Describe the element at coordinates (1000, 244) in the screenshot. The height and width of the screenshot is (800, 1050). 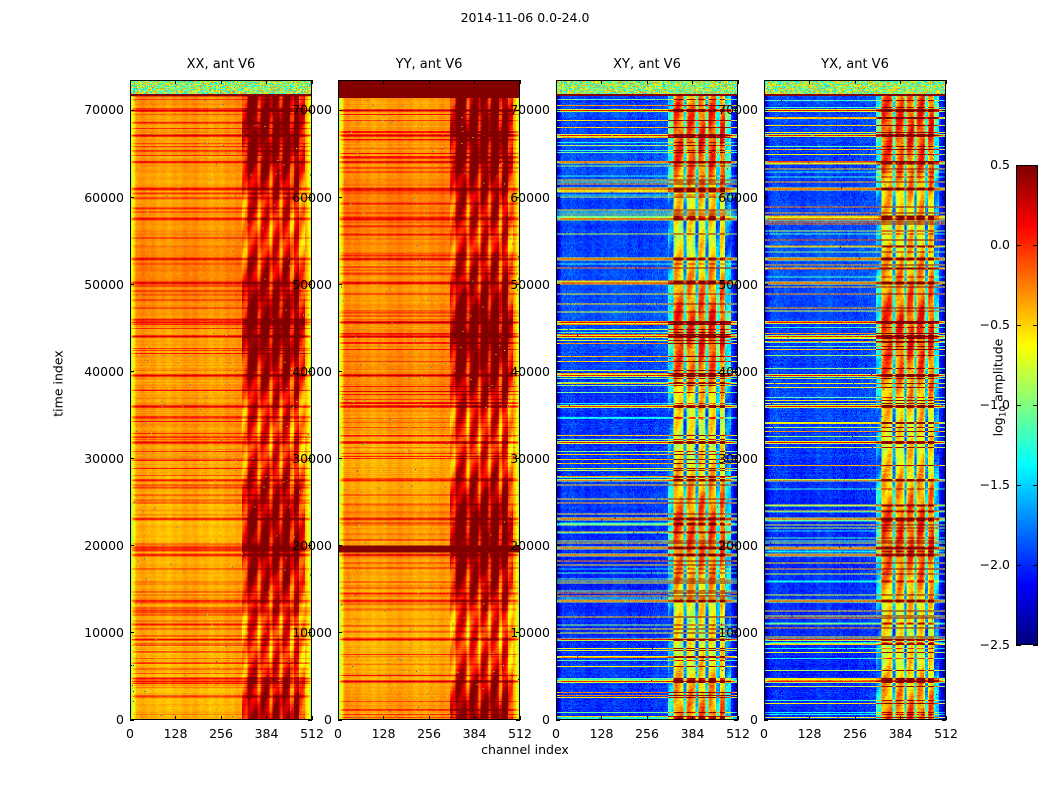
I see `colorbar-tick-label: 0.0` at that location.